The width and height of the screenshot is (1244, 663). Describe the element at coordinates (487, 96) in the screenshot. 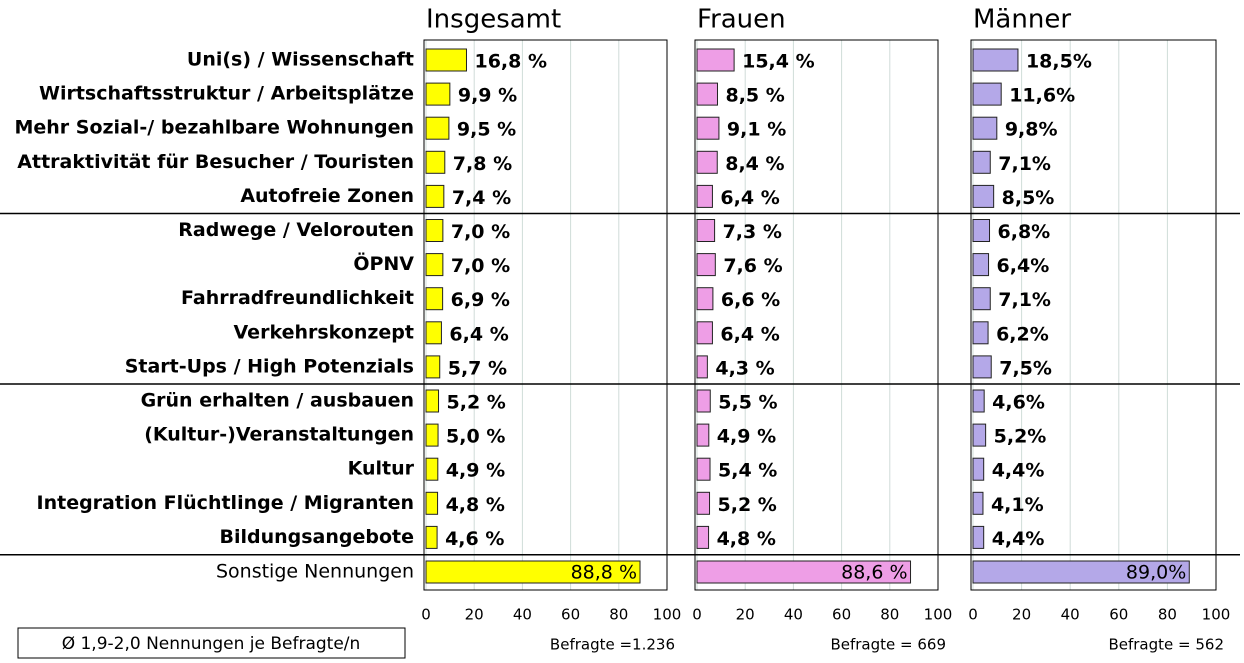

I see `value-label: 9,9 %` at that location.